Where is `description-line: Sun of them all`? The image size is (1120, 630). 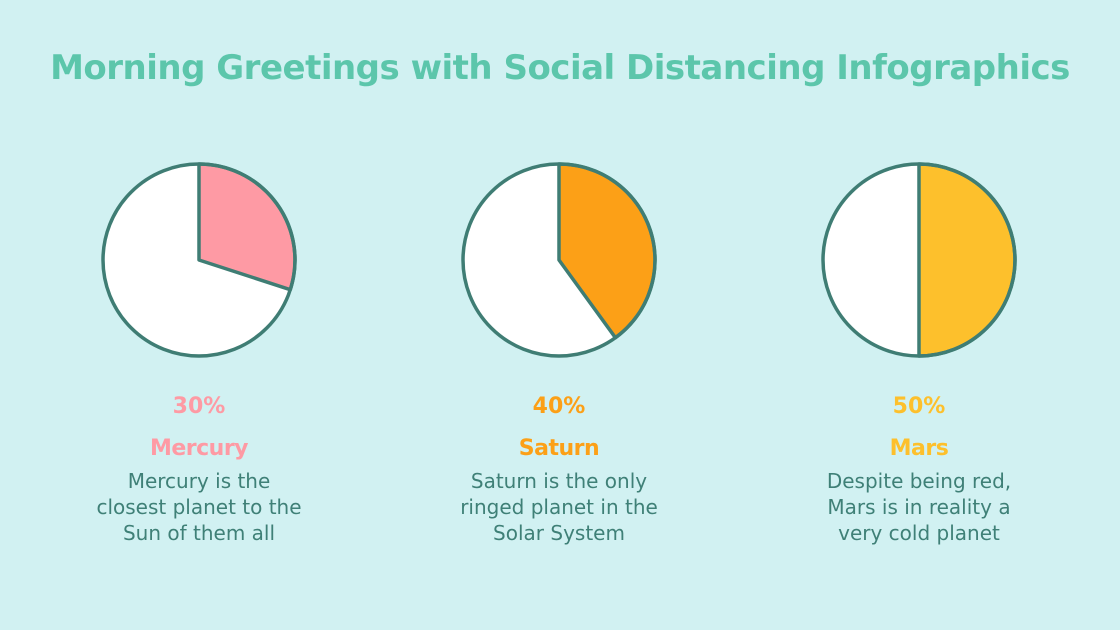
description-line: Sun of them all is located at coordinates (199, 533).